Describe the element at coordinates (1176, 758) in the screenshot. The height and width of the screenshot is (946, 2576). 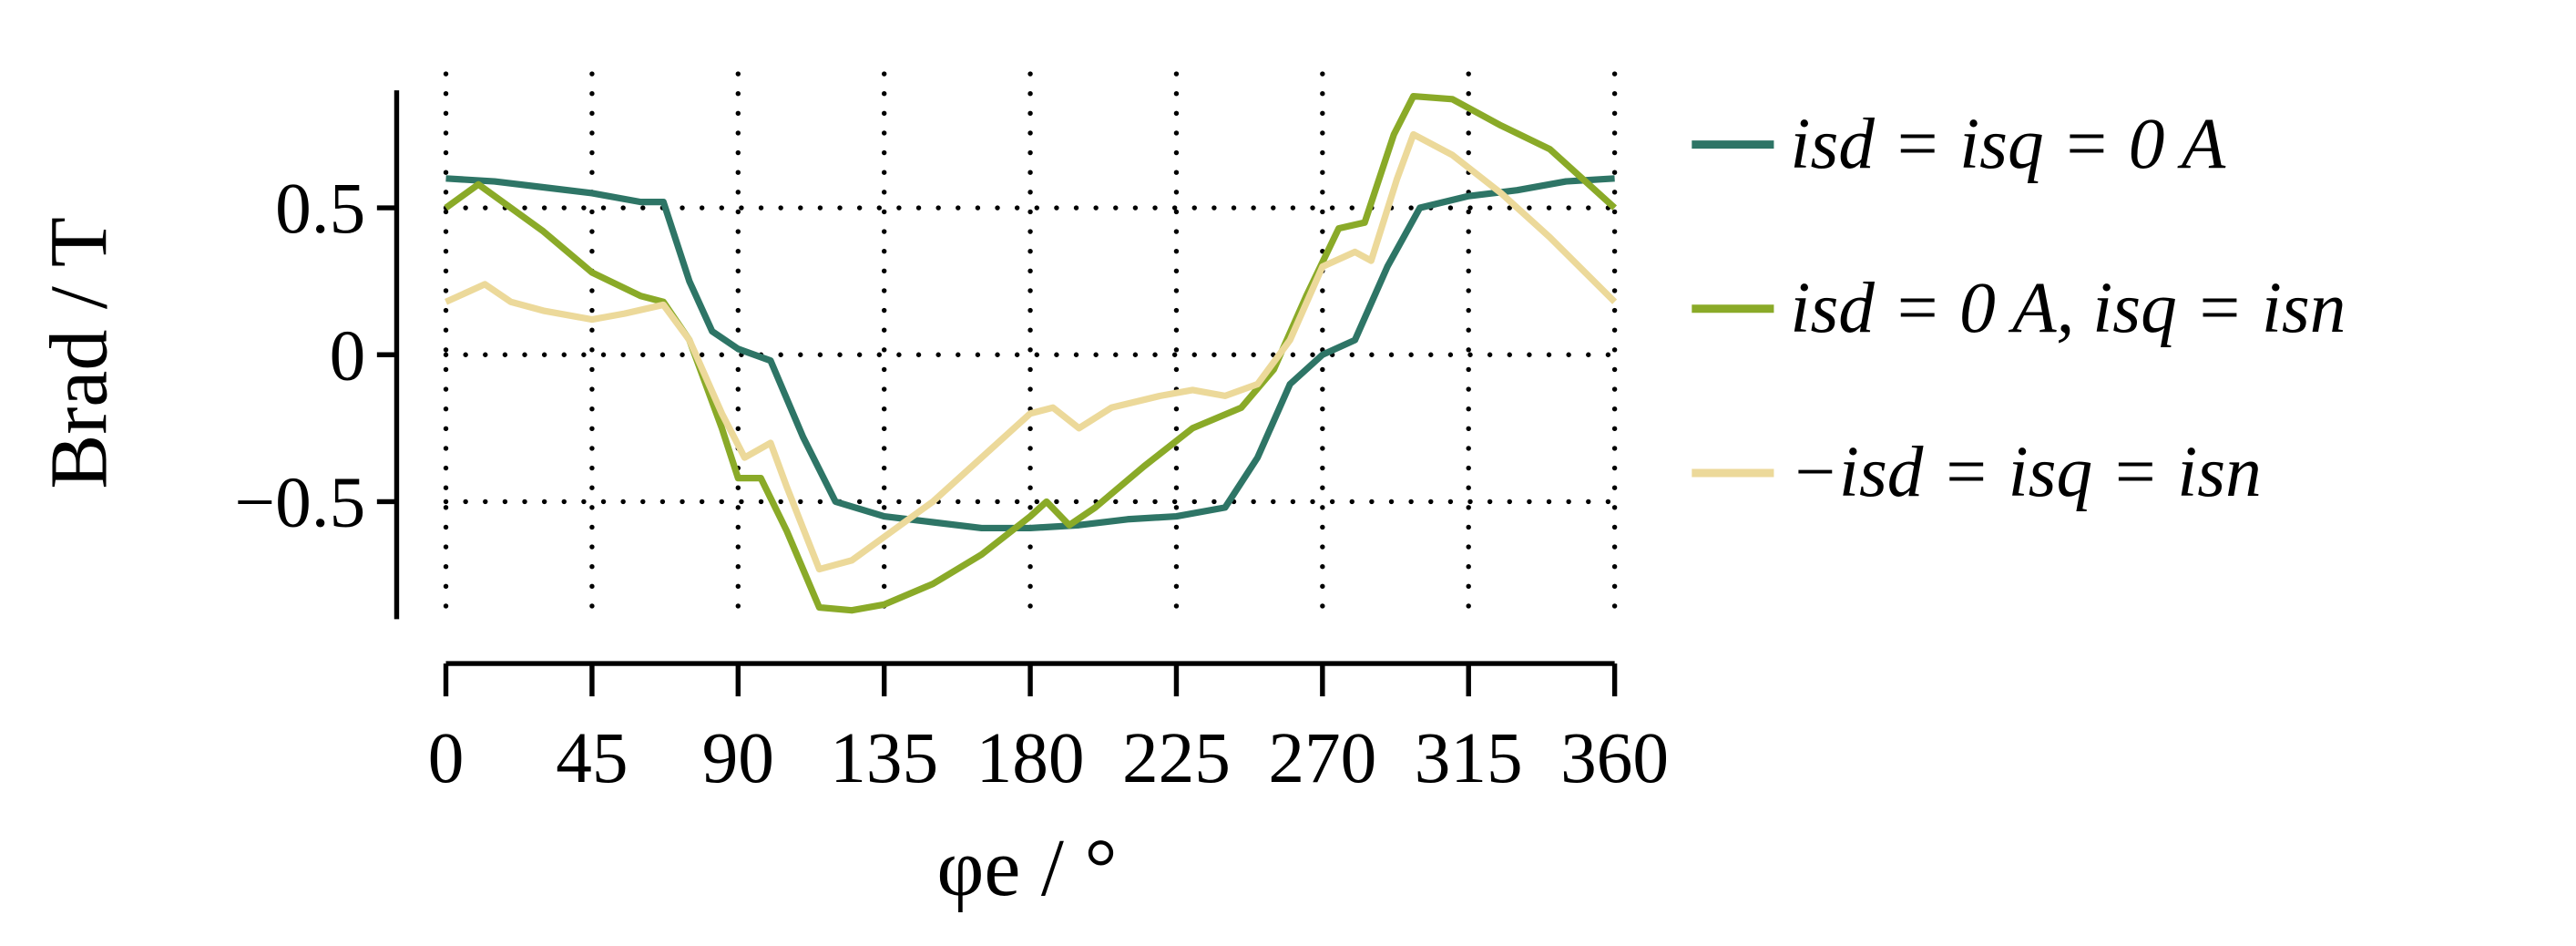
I see `x-tick-label: 225` at that location.